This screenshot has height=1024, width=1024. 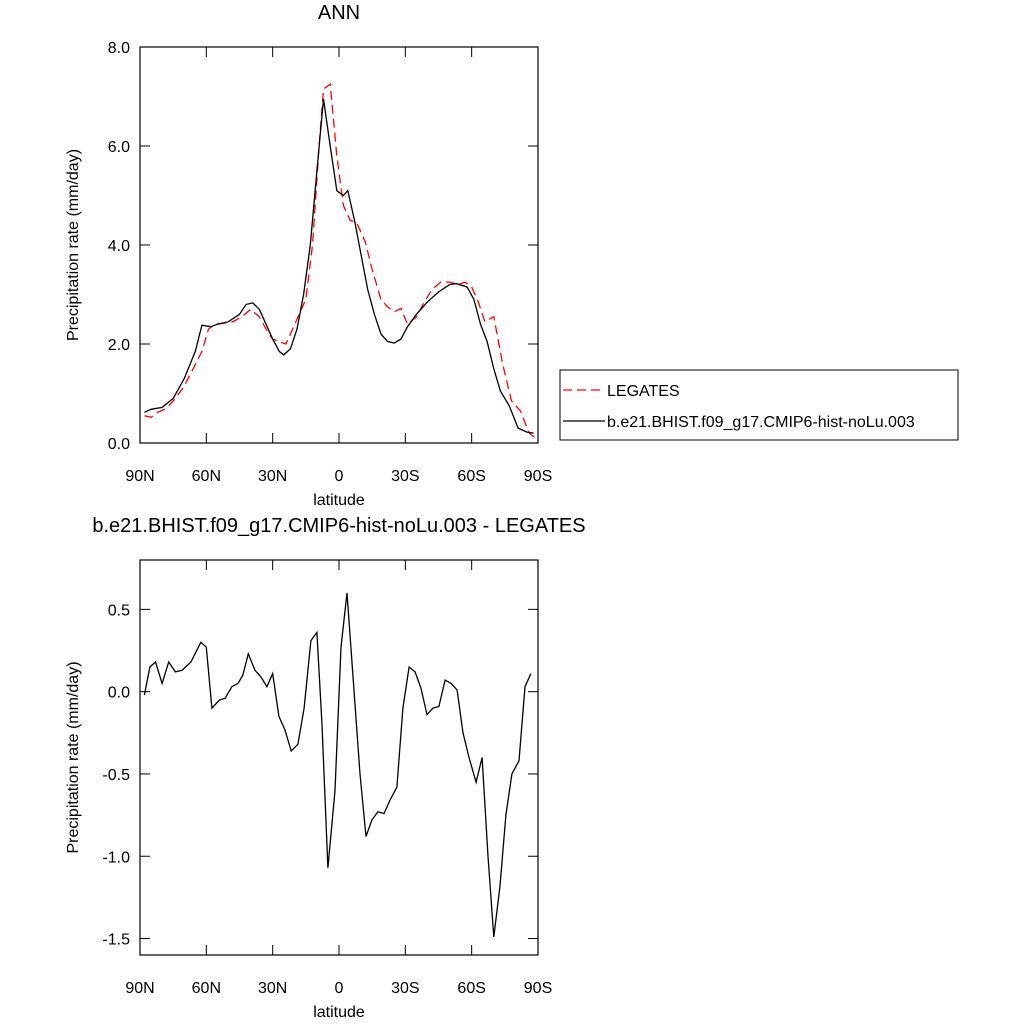 I want to click on legend-label: b.e21.BHIST.f09_g17.CMIP6-hist-noLu.003, so click(x=761, y=422).